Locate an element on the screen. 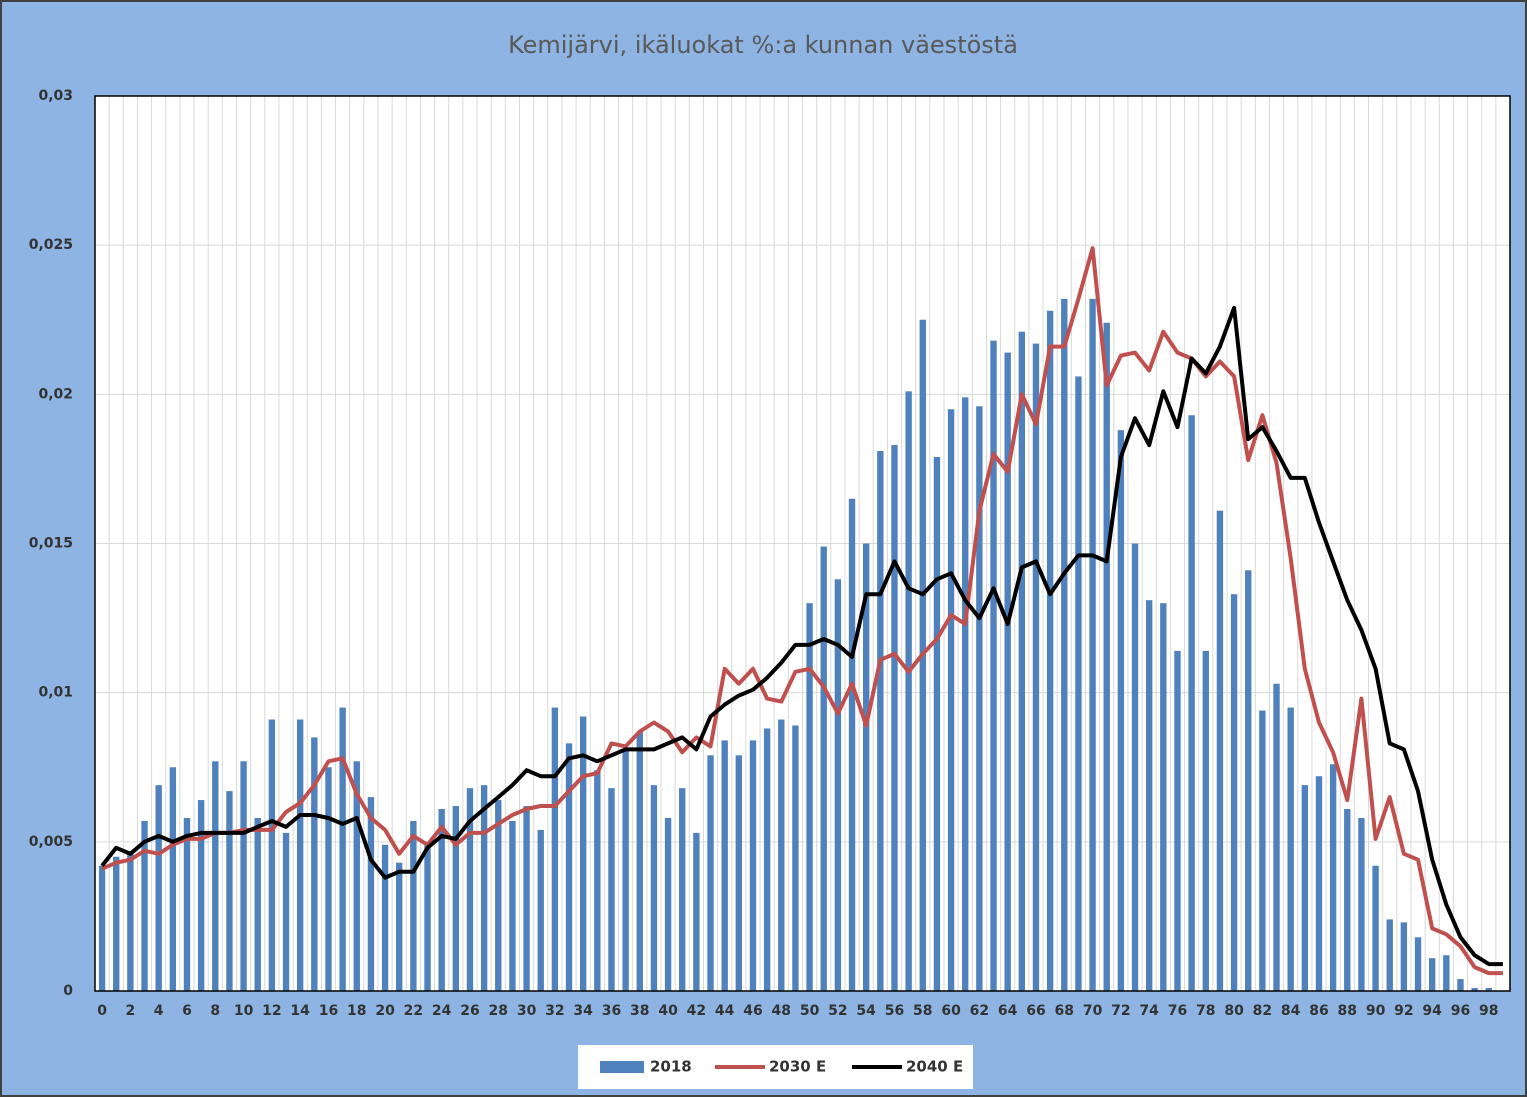 The image size is (1527, 1097). x-tick-label: 32 is located at coordinates (554, 1011).